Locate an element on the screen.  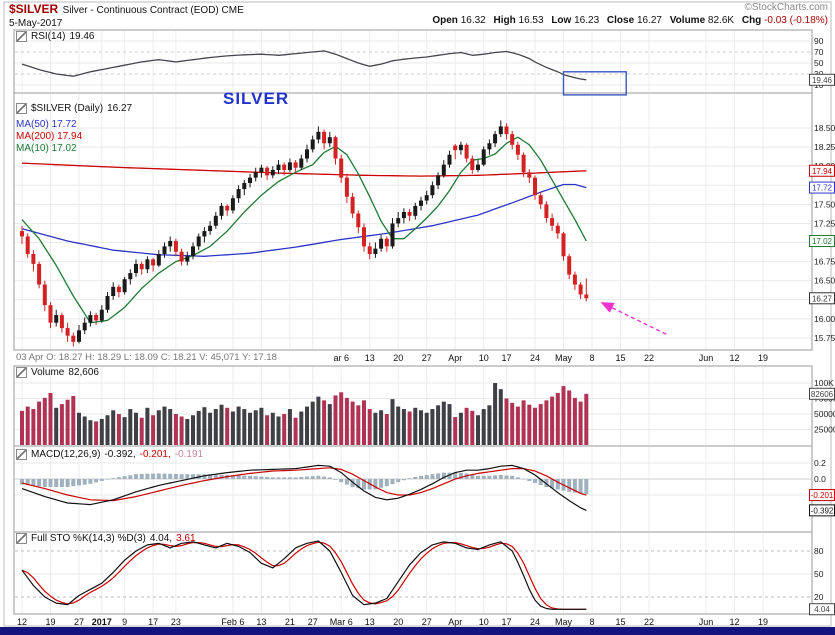
svg-text: 17.25 is located at coordinates (824, 223).